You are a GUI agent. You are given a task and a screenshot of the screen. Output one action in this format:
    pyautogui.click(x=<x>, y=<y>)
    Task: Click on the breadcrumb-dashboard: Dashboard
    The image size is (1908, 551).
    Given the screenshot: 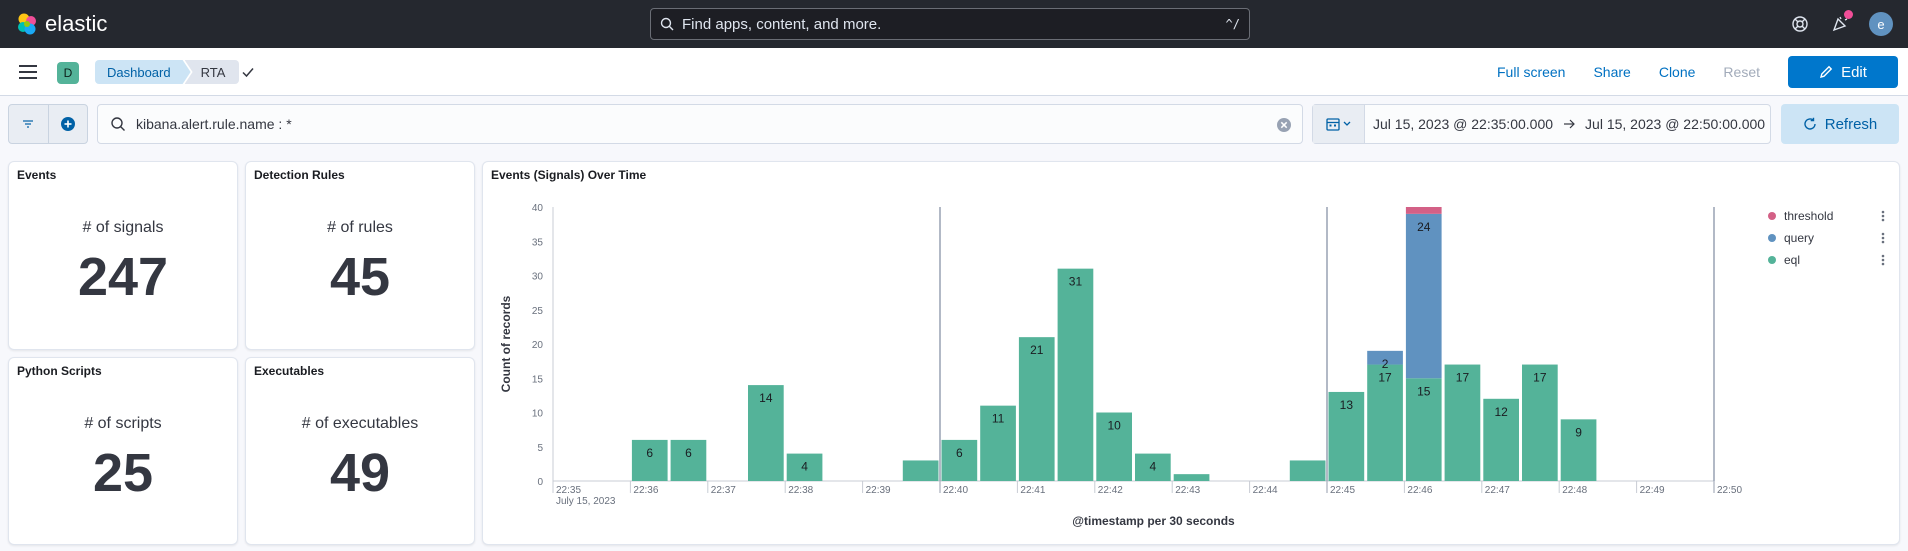 What is the action you would take?
    pyautogui.click(x=143, y=72)
    